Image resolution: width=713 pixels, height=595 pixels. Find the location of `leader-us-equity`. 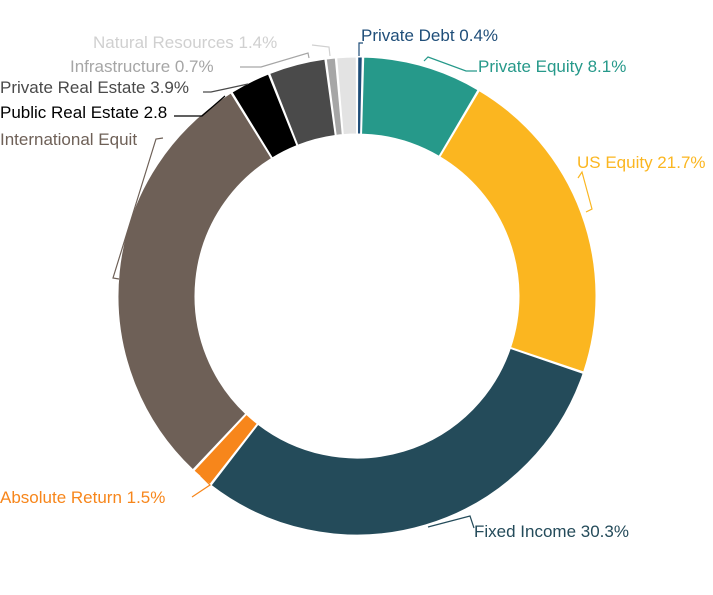

leader-us-equity is located at coordinates (585, 191).